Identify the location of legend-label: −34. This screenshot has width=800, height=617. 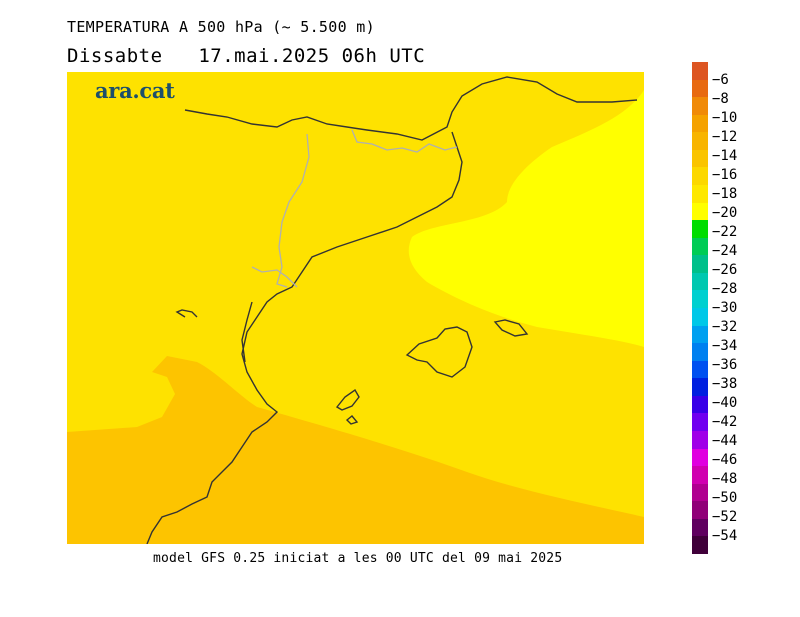
(725, 346).